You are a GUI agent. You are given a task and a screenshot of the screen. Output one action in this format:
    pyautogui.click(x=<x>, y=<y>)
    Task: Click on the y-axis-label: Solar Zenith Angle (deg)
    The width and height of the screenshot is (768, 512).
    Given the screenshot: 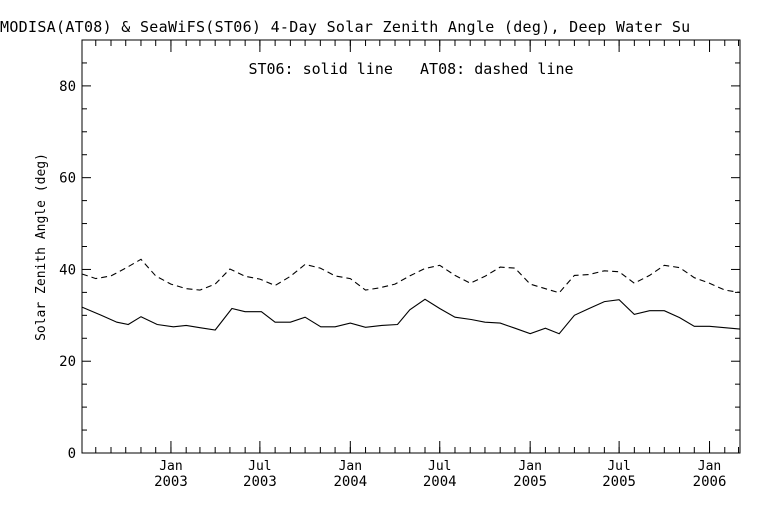 What is the action you would take?
    pyautogui.click(x=41, y=247)
    